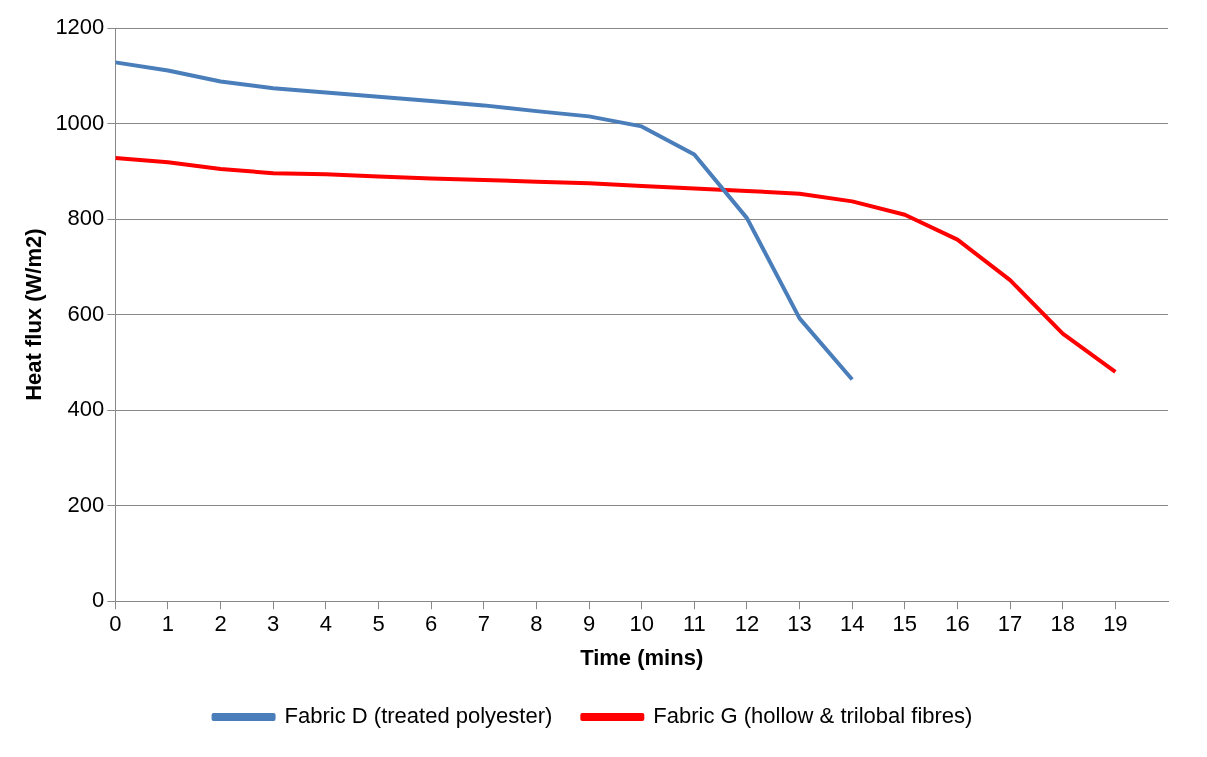 Image resolution: width=1207 pixels, height=757 pixels. What do you see at coordinates (1010, 624) in the screenshot?
I see `x-tick-label: 17` at bounding box center [1010, 624].